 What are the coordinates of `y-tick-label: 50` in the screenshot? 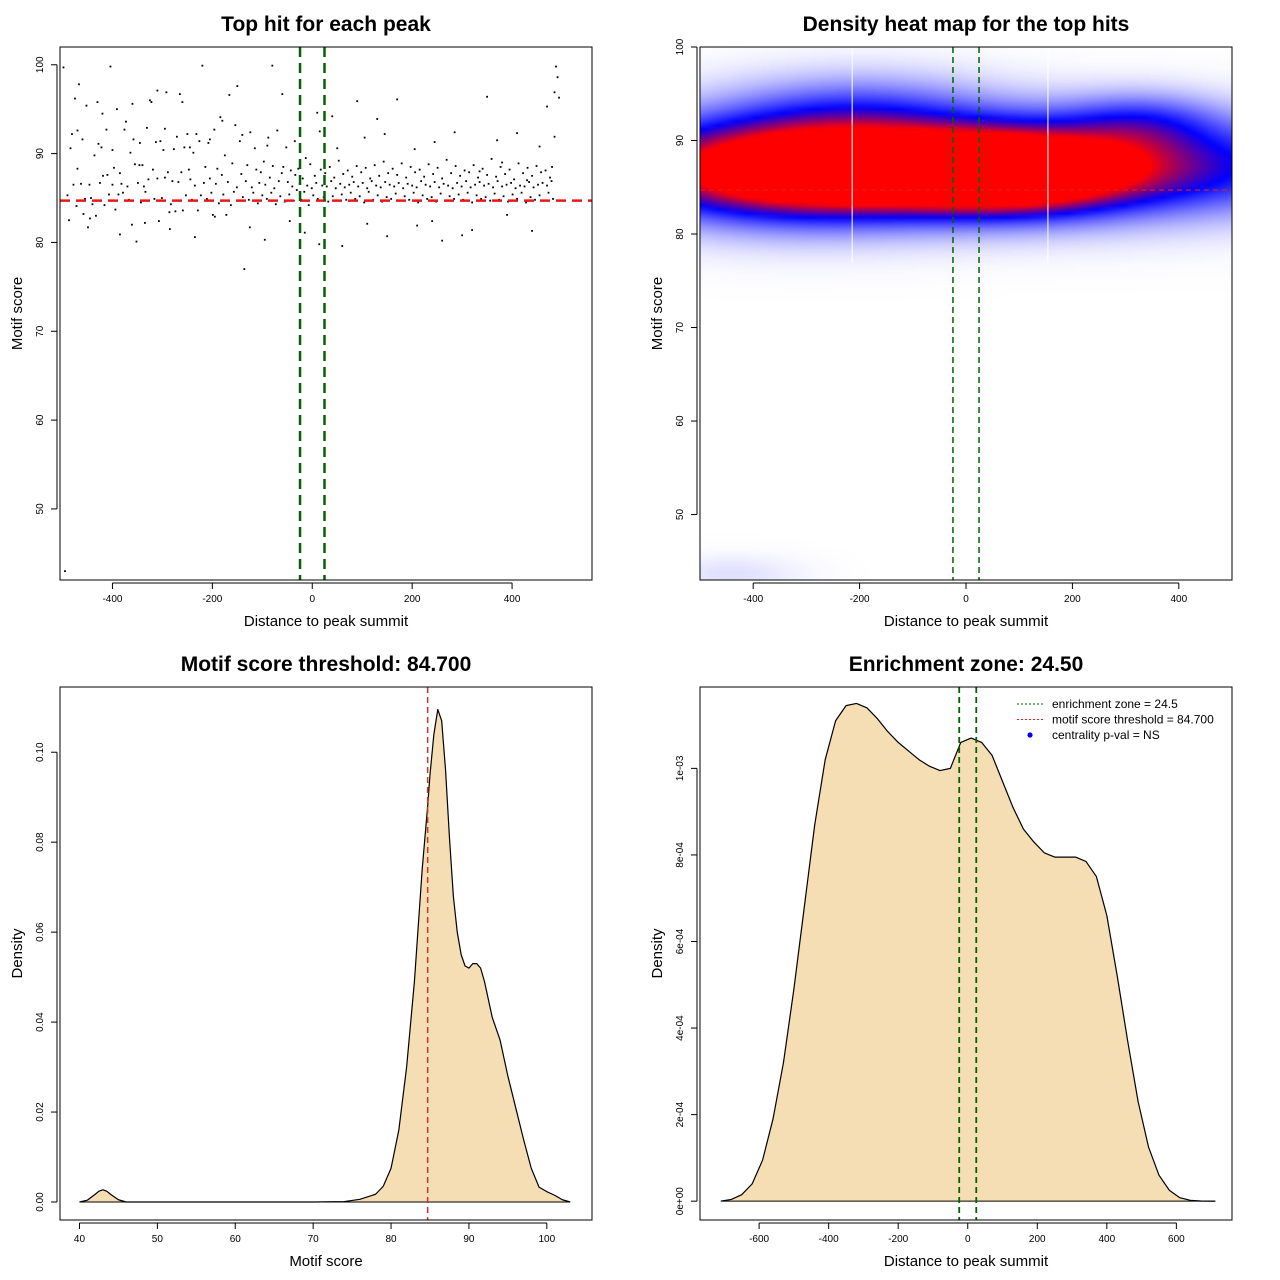 It's located at (40, 509).